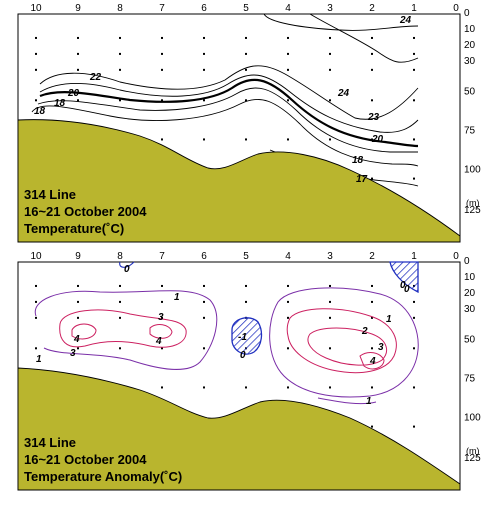 This screenshot has width=482, height=506. I want to click on anomaly-contour-1-right, so click(344, 342).